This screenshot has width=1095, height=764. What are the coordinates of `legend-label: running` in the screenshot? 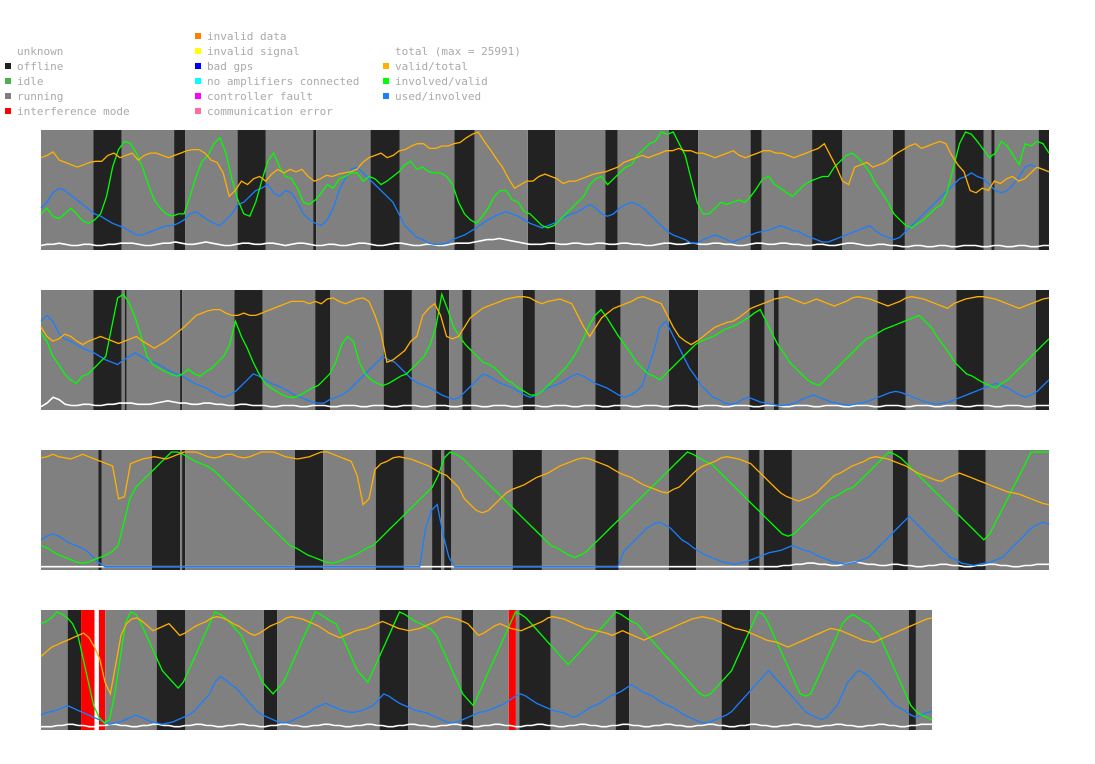 It's located at (40, 96).